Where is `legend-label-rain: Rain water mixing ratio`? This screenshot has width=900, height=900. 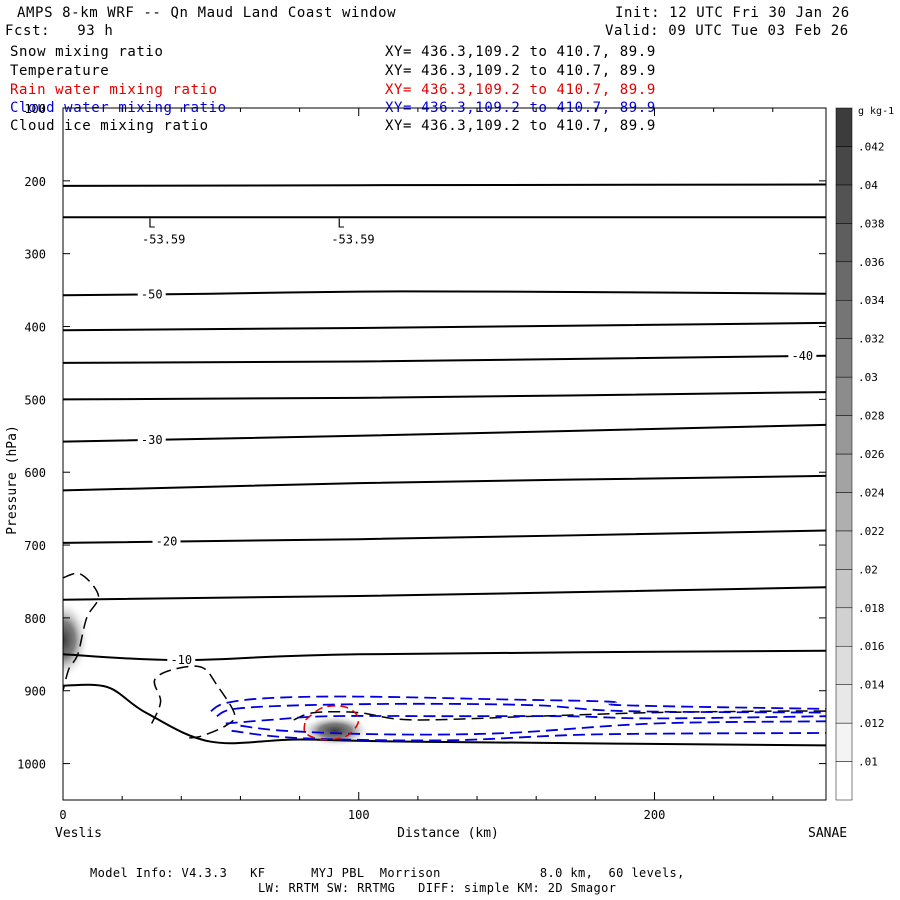 legend-label-rain: Rain water mixing ratio is located at coordinates (114, 90).